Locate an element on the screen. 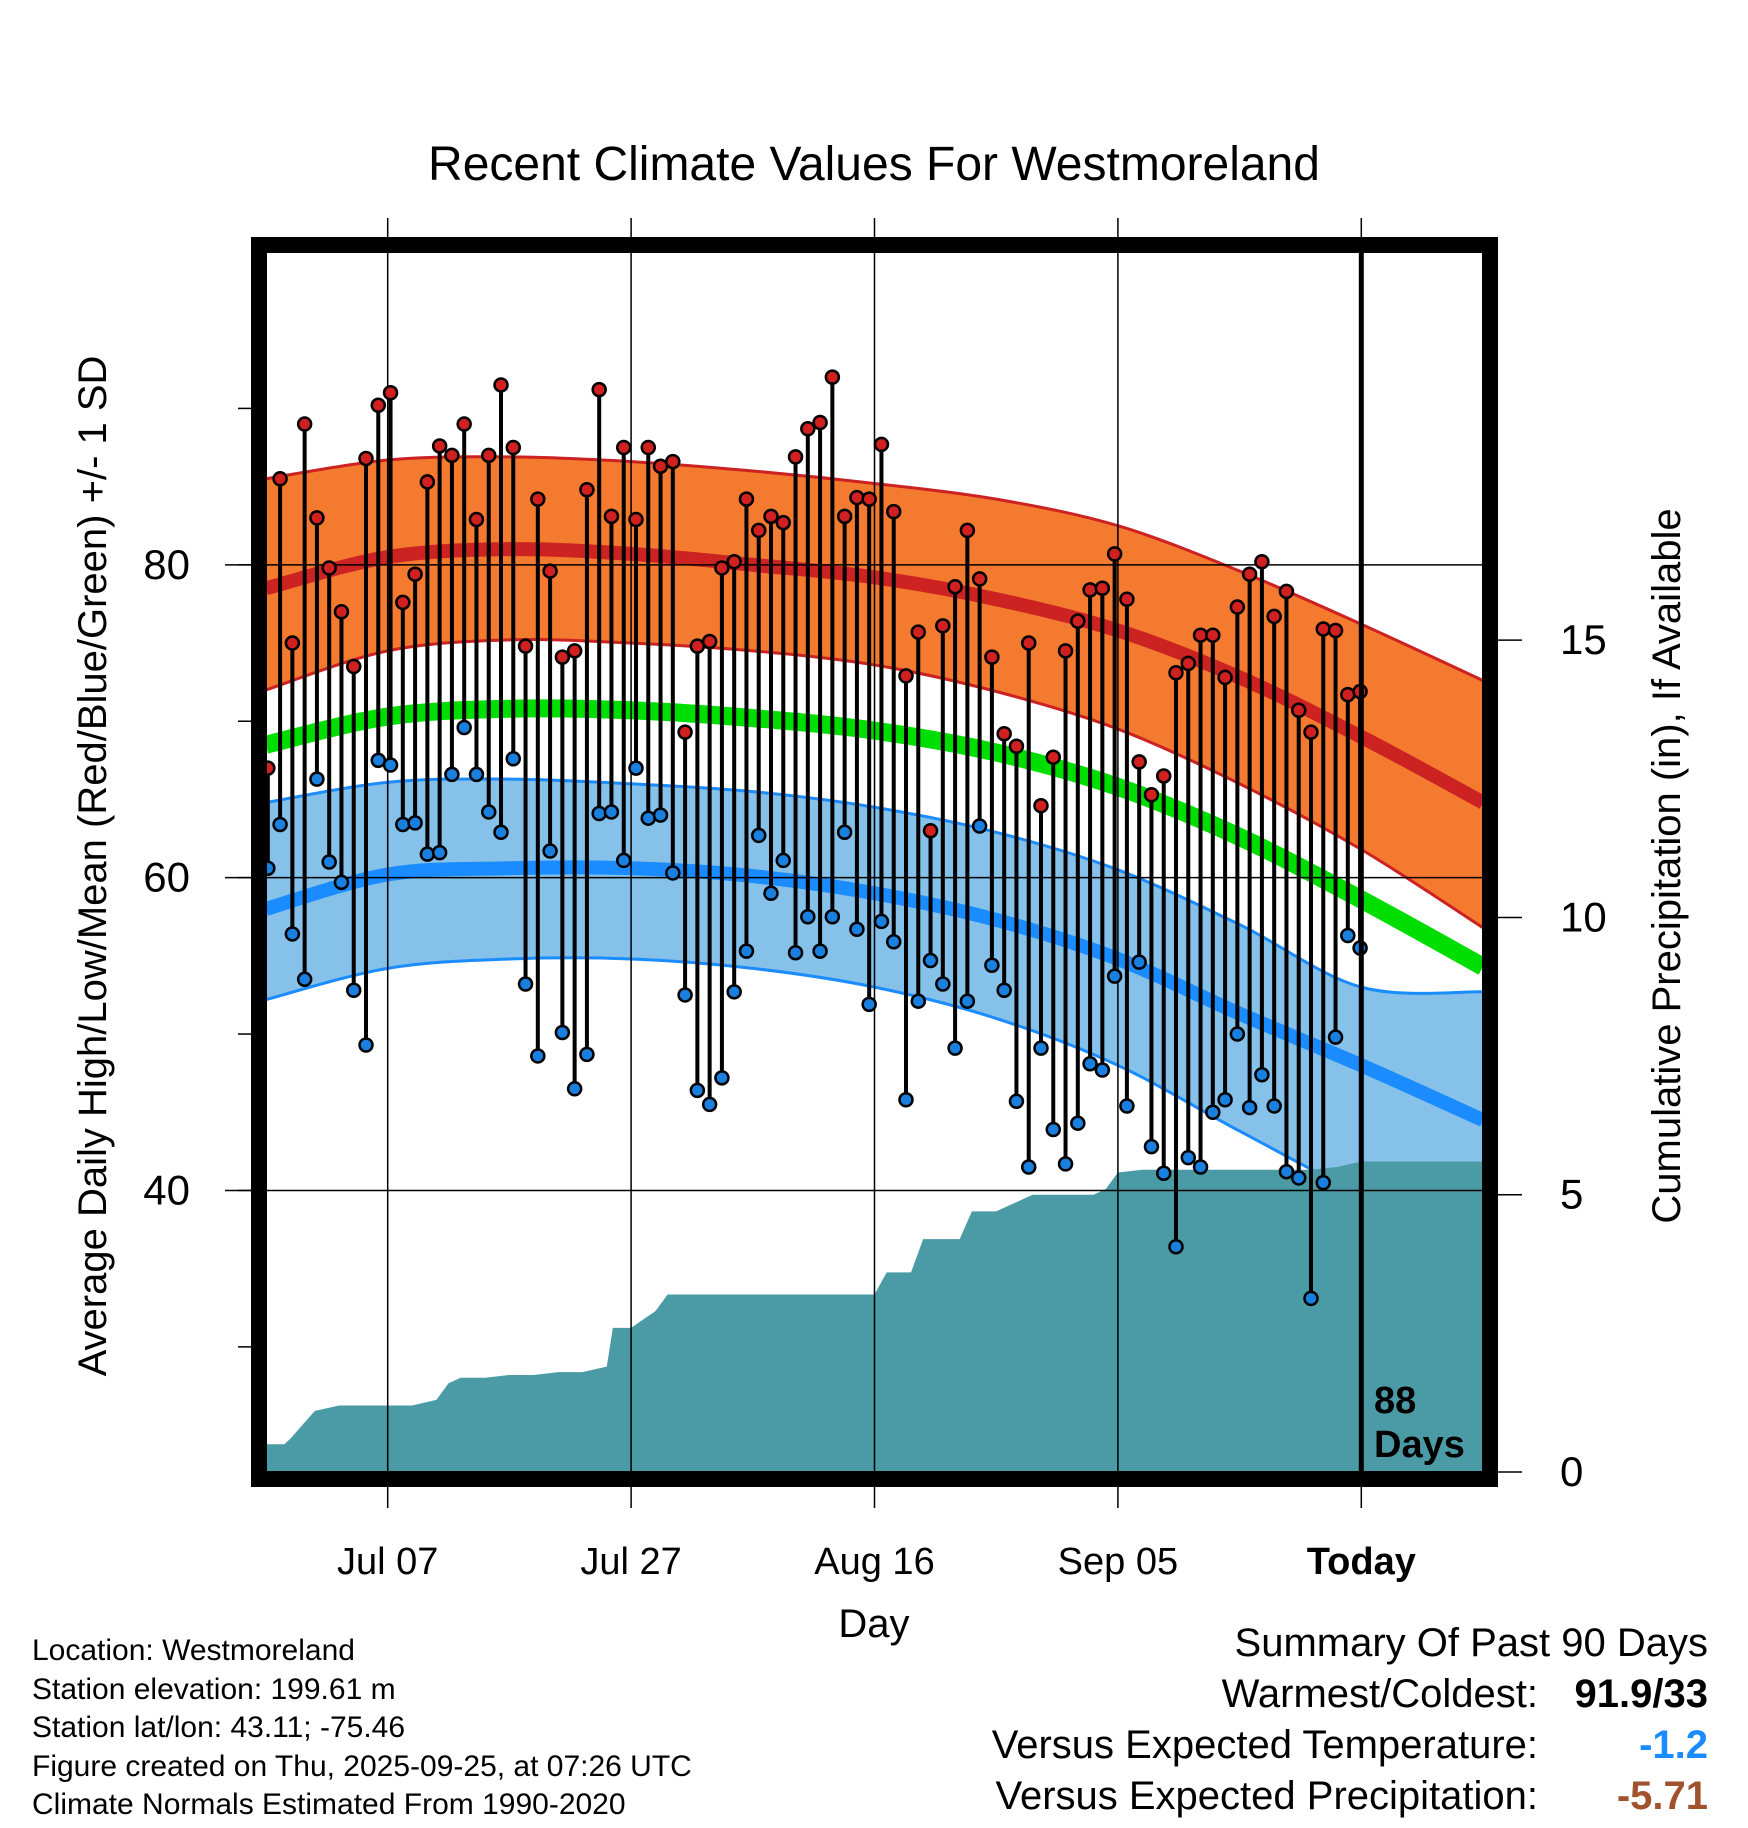 The height and width of the screenshot is (1828, 1748). summary-warm-cold-row: Warmest/Coldest: 91.9/33 is located at coordinates (1350, 1694).